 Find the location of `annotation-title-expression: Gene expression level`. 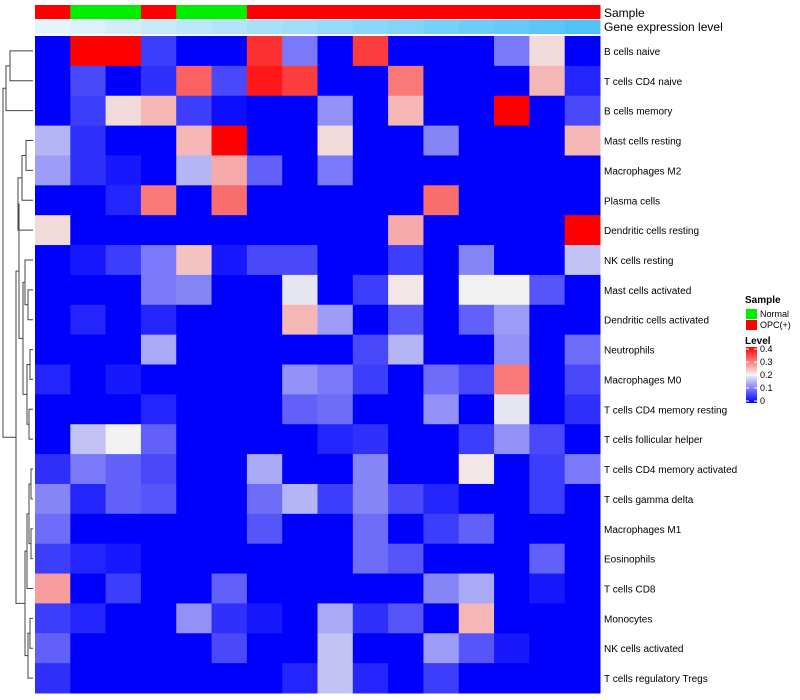

annotation-title-expression: Gene expression level is located at coordinates (663, 27).